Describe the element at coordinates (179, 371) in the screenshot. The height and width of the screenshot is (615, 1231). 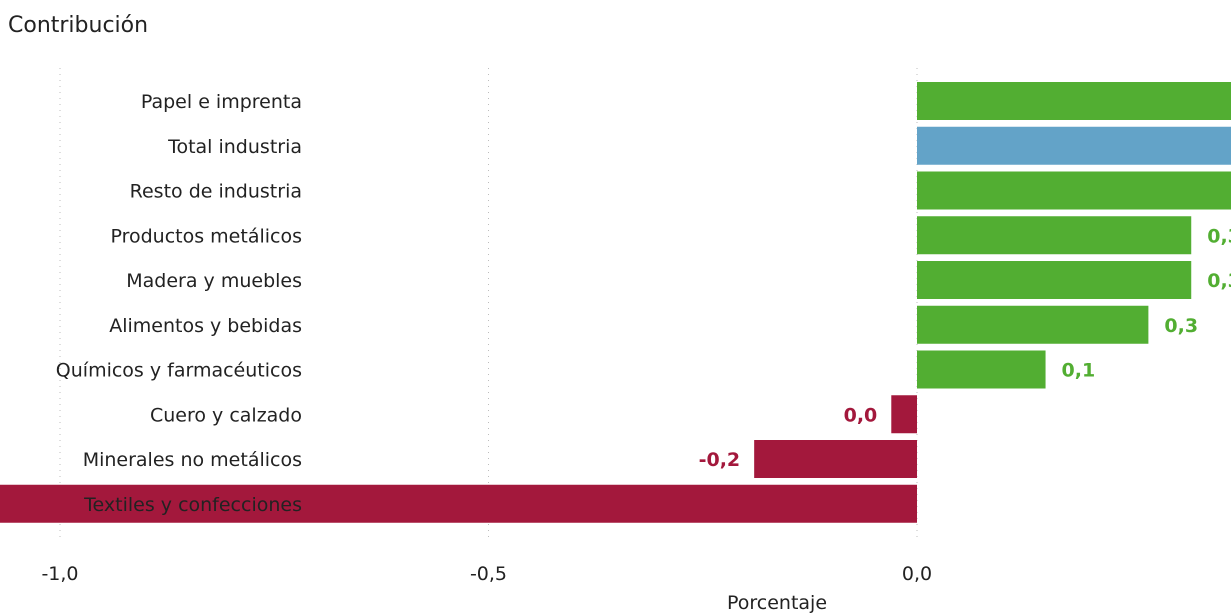
I see `category-label: Químicos y farmacéuticos` at that location.